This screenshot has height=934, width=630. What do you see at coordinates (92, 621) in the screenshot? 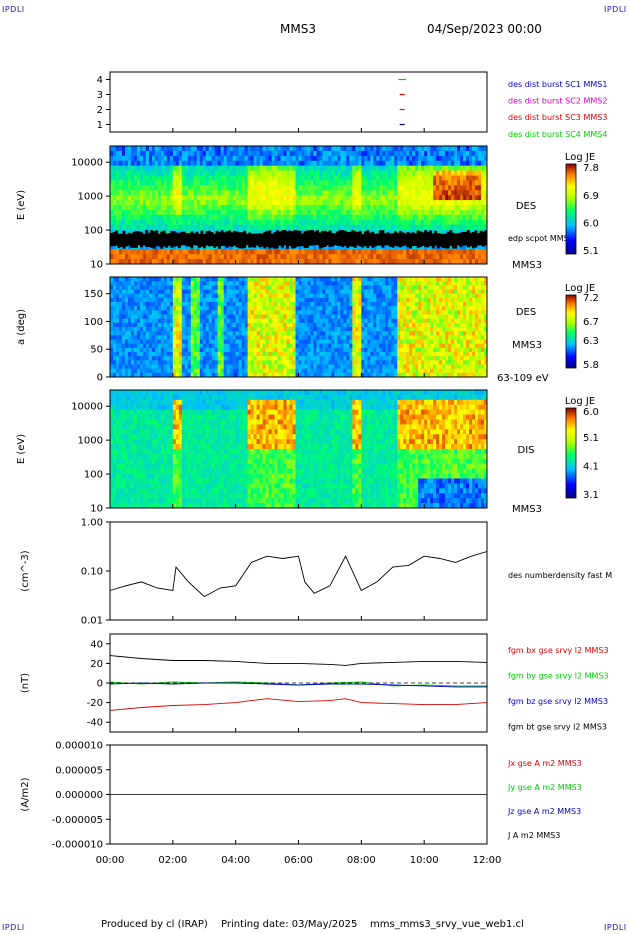
I see `y-tick-label: 0.01` at bounding box center [92, 621].